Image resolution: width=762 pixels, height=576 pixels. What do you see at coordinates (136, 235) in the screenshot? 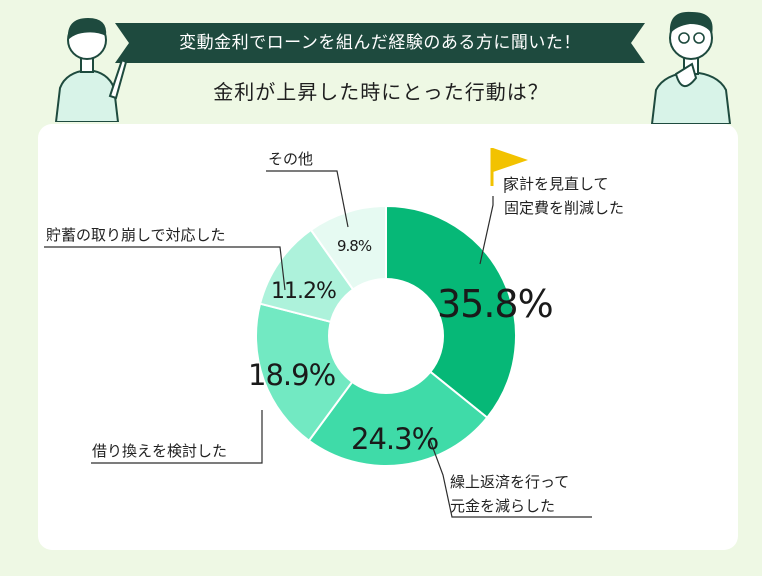
I see `category-label: 貯蓄の取り崩しで対応した` at bounding box center [136, 235].